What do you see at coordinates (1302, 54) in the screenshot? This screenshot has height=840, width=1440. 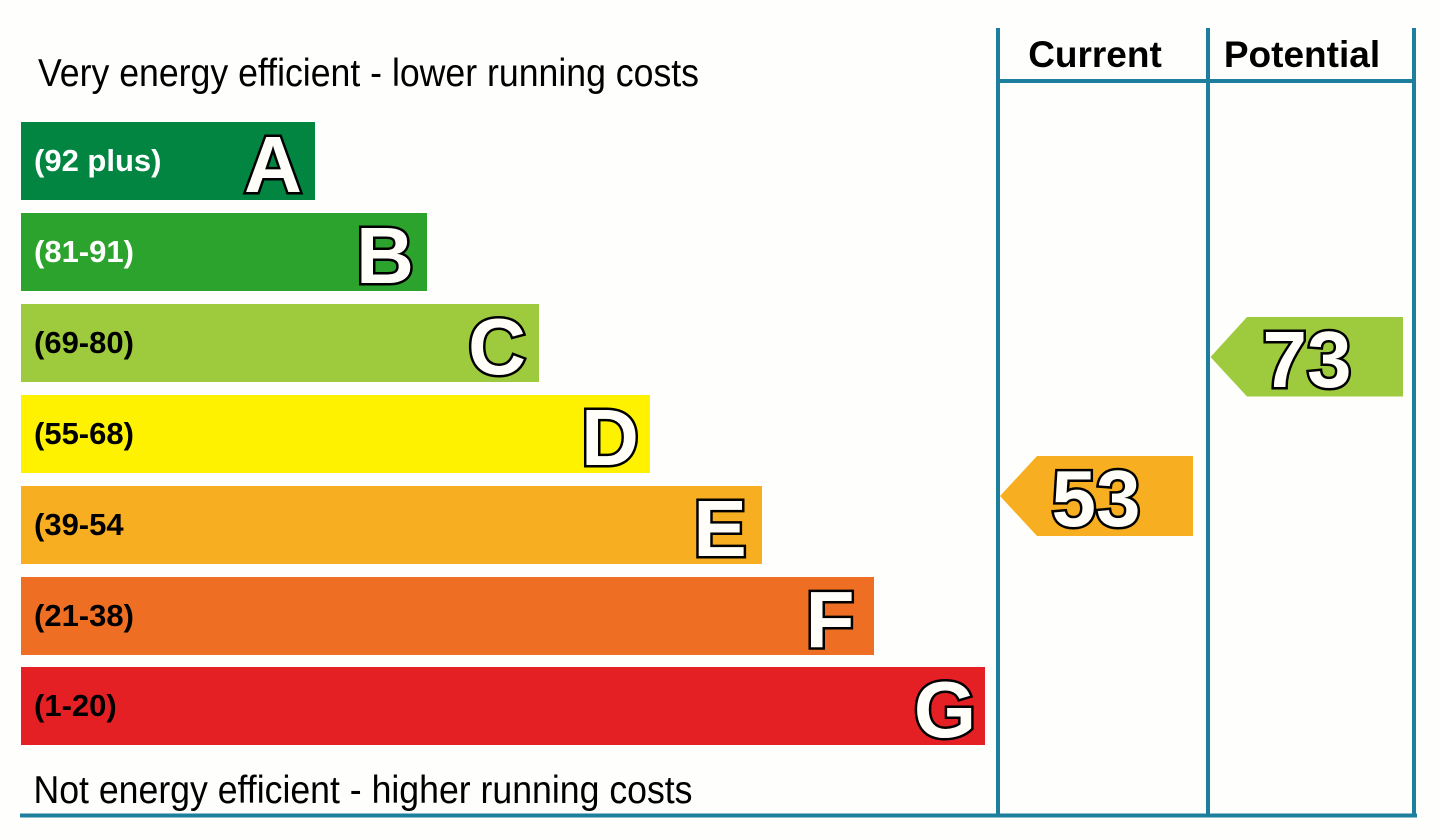 I see `svg-text: Potential` at bounding box center [1302, 54].